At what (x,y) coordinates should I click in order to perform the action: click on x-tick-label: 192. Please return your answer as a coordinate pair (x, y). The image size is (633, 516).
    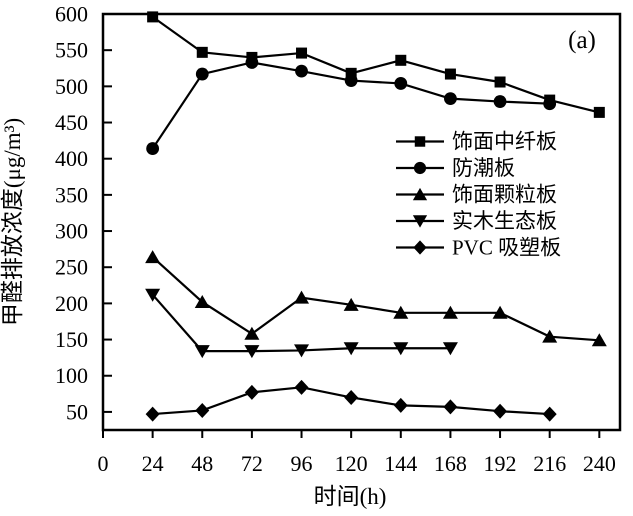
    Looking at the image, I should click on (500, 463).